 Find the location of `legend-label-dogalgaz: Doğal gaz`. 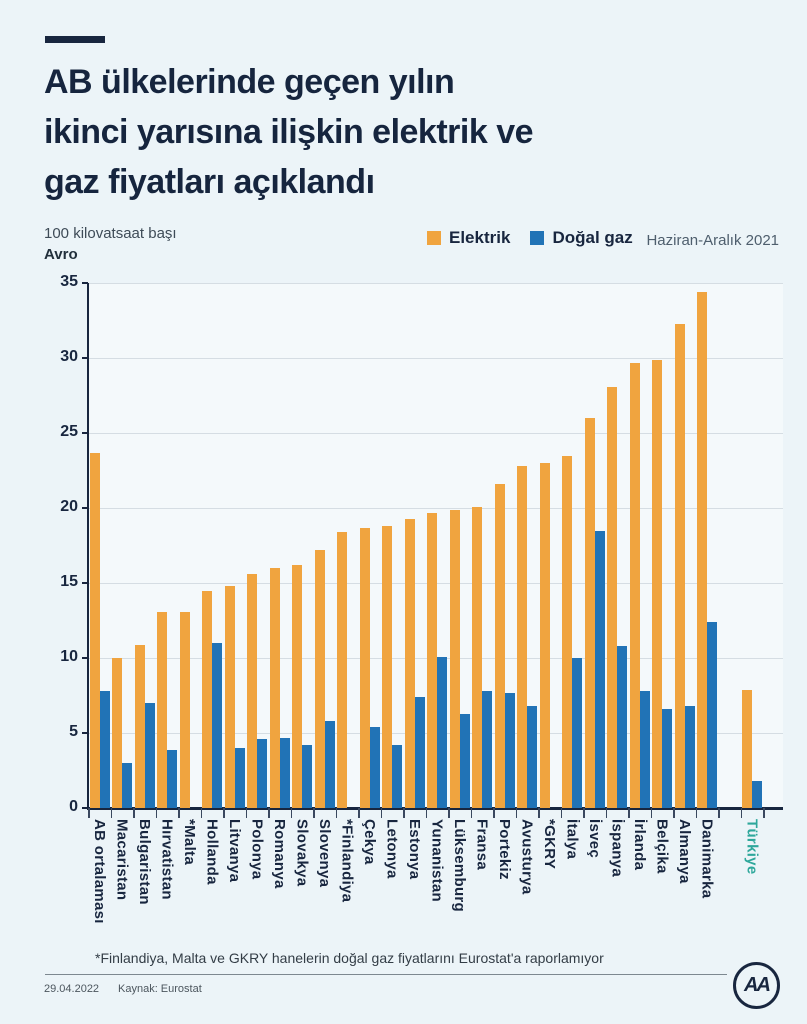

legend-label-dogalgaz: Doğal gaz is located at coordinates (592, 237).